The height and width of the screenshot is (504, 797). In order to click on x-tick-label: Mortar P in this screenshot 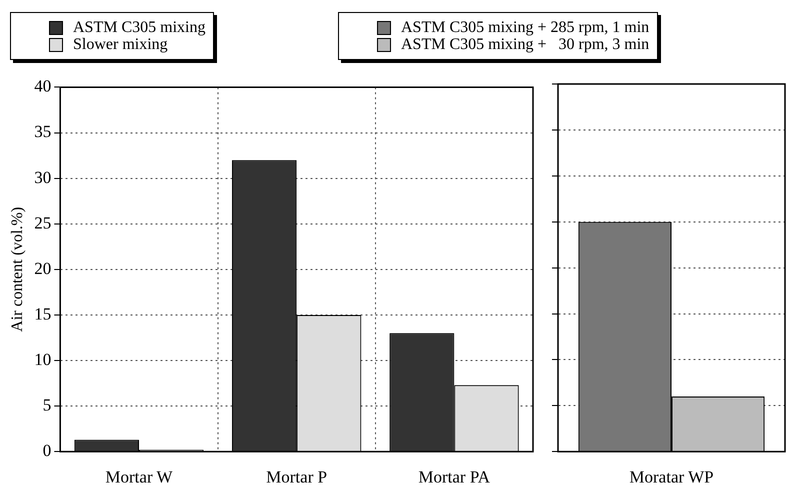, I will do `click(297, 476)`.